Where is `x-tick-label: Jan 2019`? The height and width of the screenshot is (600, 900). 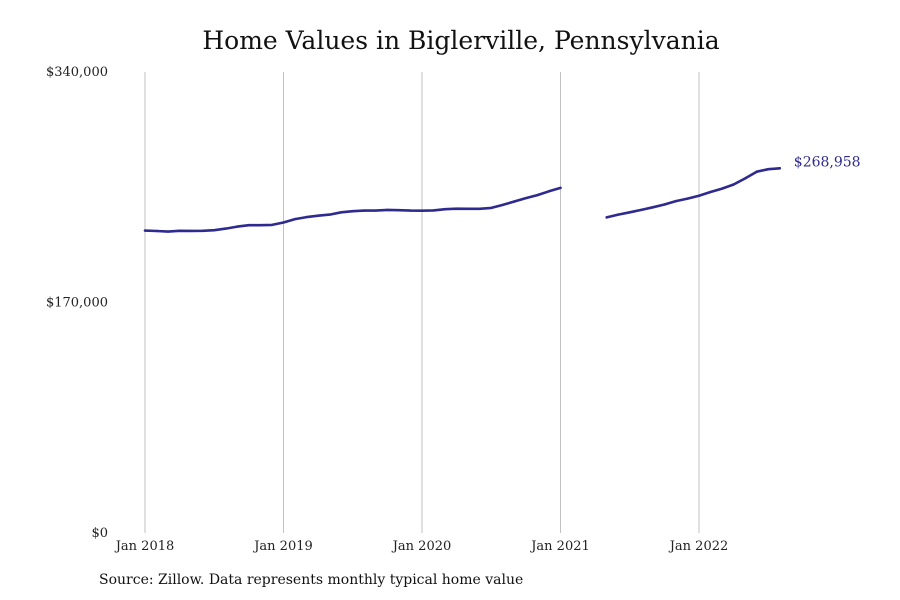
x-tick-label: Jan 2019 is located at coordinates (282, 546).